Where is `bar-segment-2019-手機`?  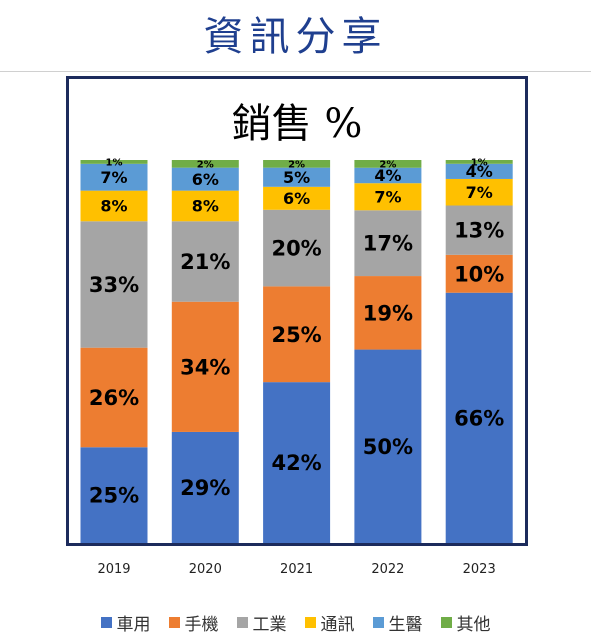
bar-segment-2019-手機 is located at coordinates (114, 397).